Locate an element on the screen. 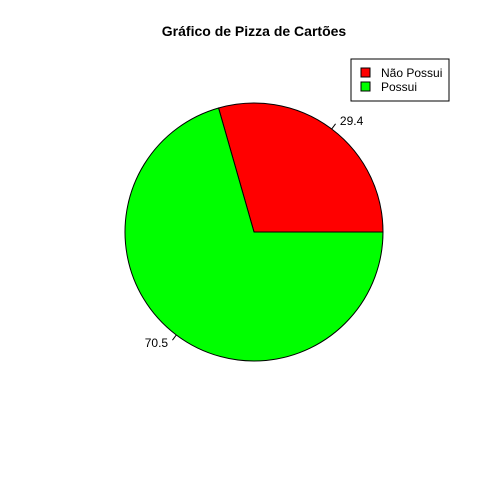  chart-title: Gráfico de Pizza de Cartões is located at coordinates (254, 31).